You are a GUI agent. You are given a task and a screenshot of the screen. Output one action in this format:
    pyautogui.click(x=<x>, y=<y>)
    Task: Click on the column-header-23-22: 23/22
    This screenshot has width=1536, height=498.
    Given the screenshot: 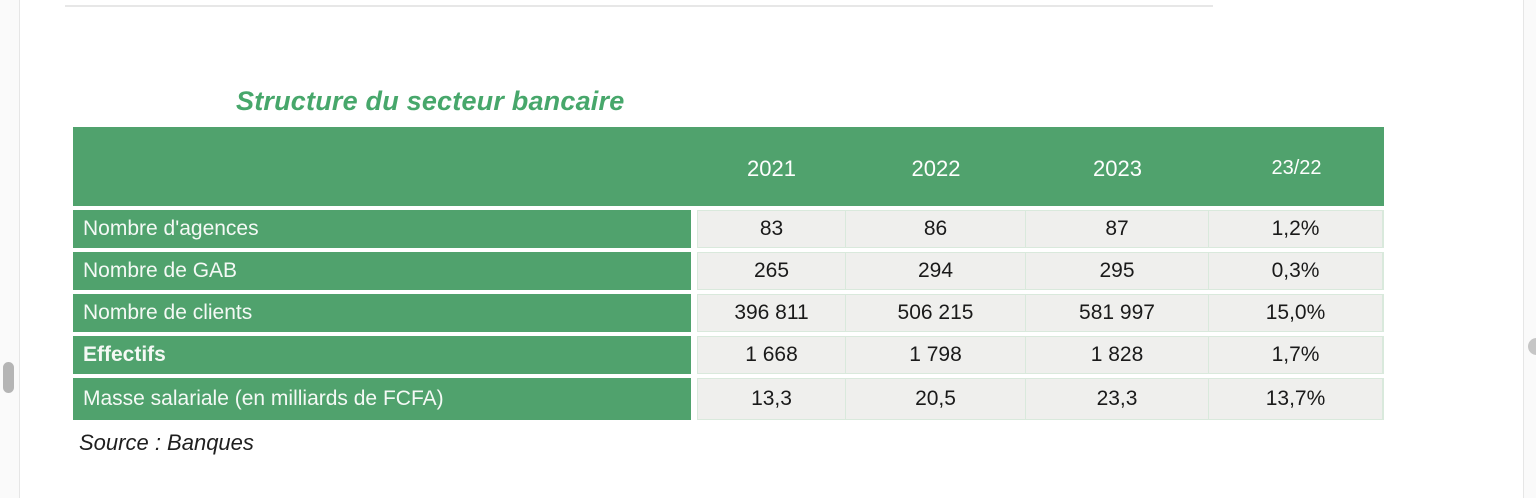 What is the action you would take?
    pyautogui.click(x=1296, y=168)
    